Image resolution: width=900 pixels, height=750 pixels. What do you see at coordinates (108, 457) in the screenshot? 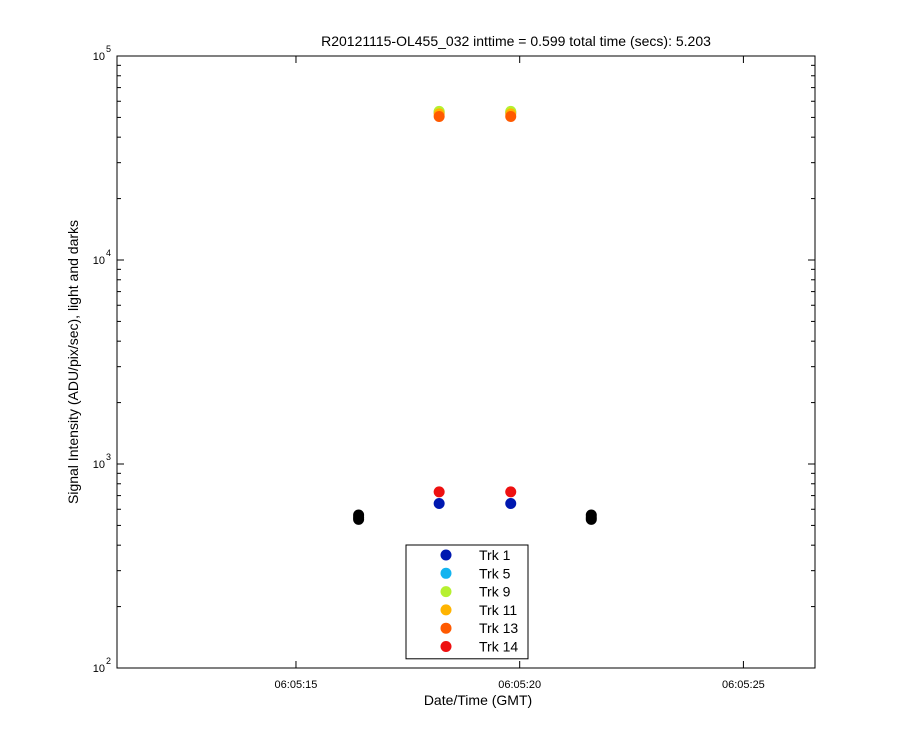
I see `y-tick-exponent: 3` at bounding box center [108, 457].